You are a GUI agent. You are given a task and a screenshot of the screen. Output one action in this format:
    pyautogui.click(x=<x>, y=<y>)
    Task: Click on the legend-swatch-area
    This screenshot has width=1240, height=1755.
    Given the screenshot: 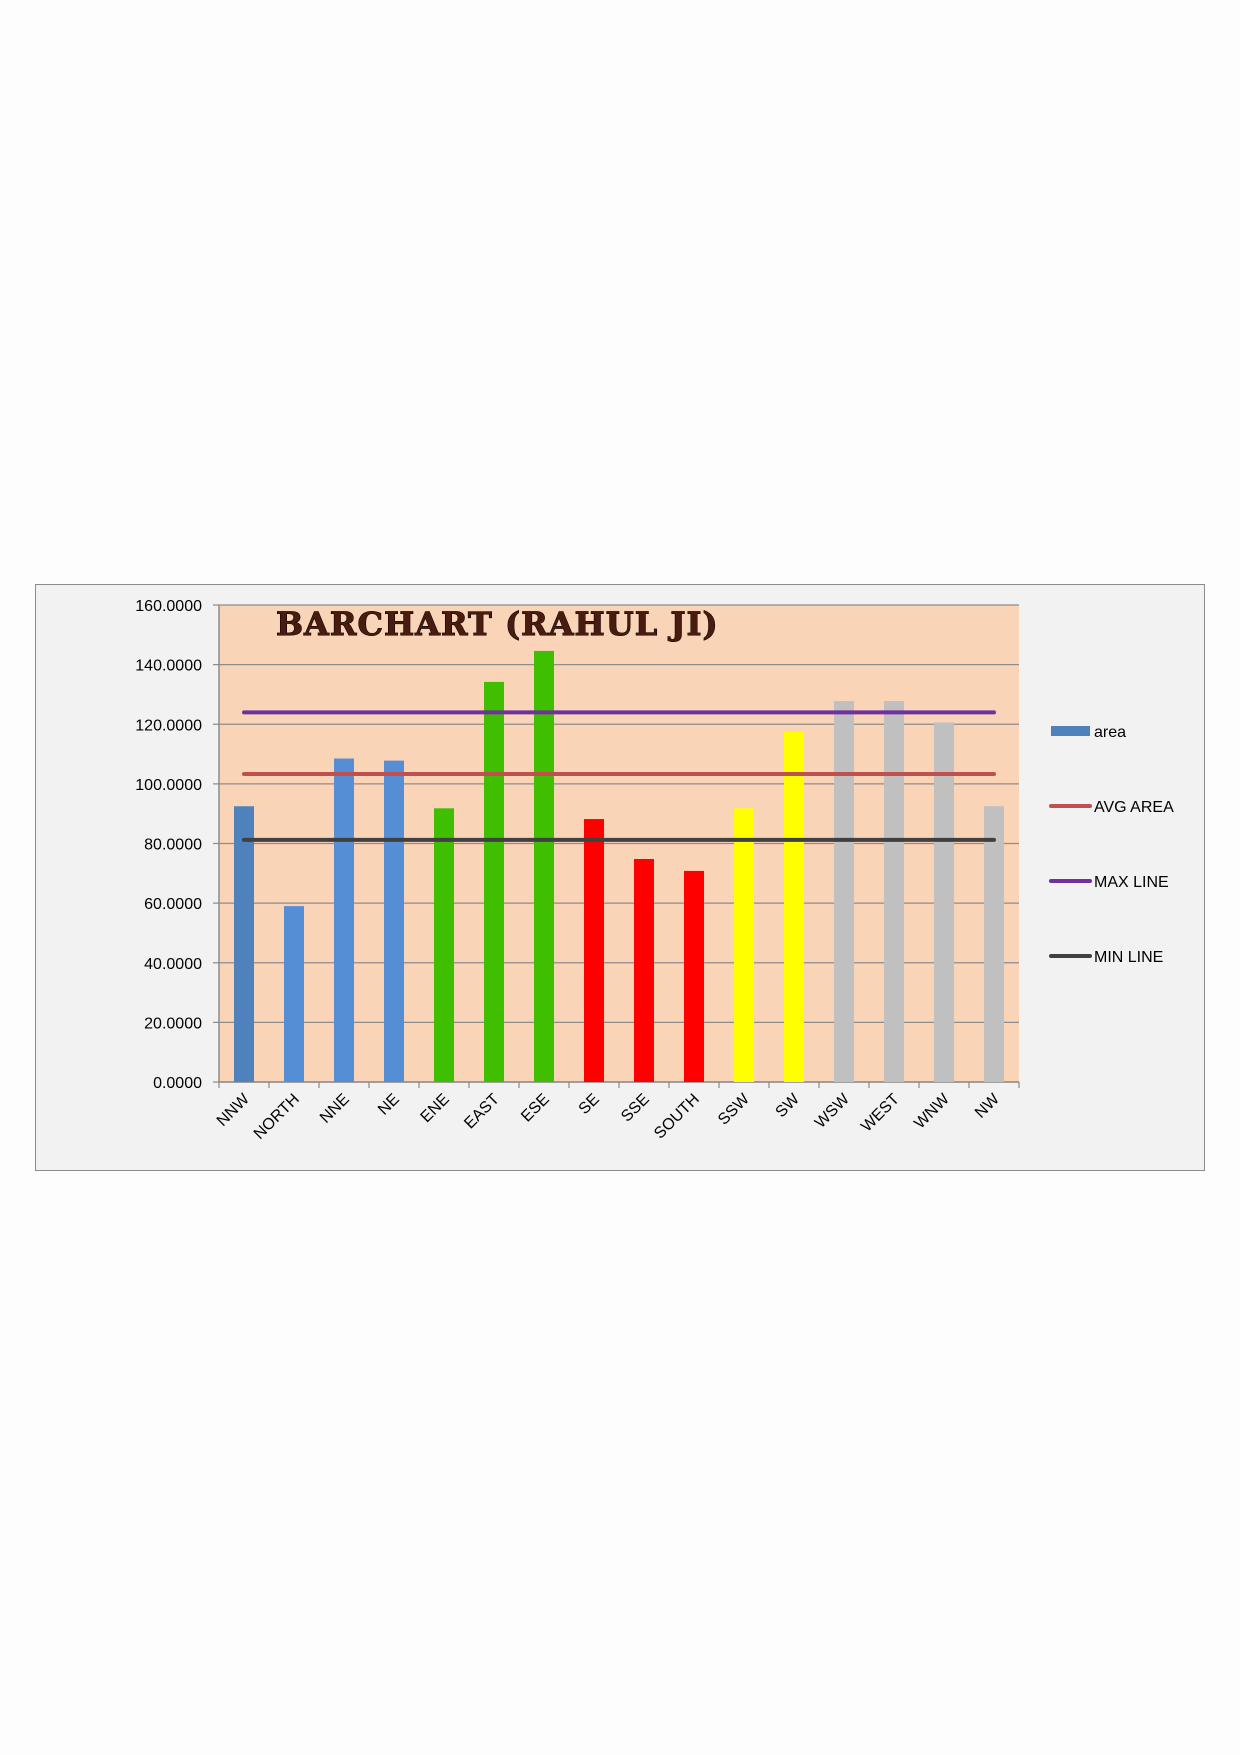 What is the action you would take?
    pyautogui.click(x=1070, y=731)
    